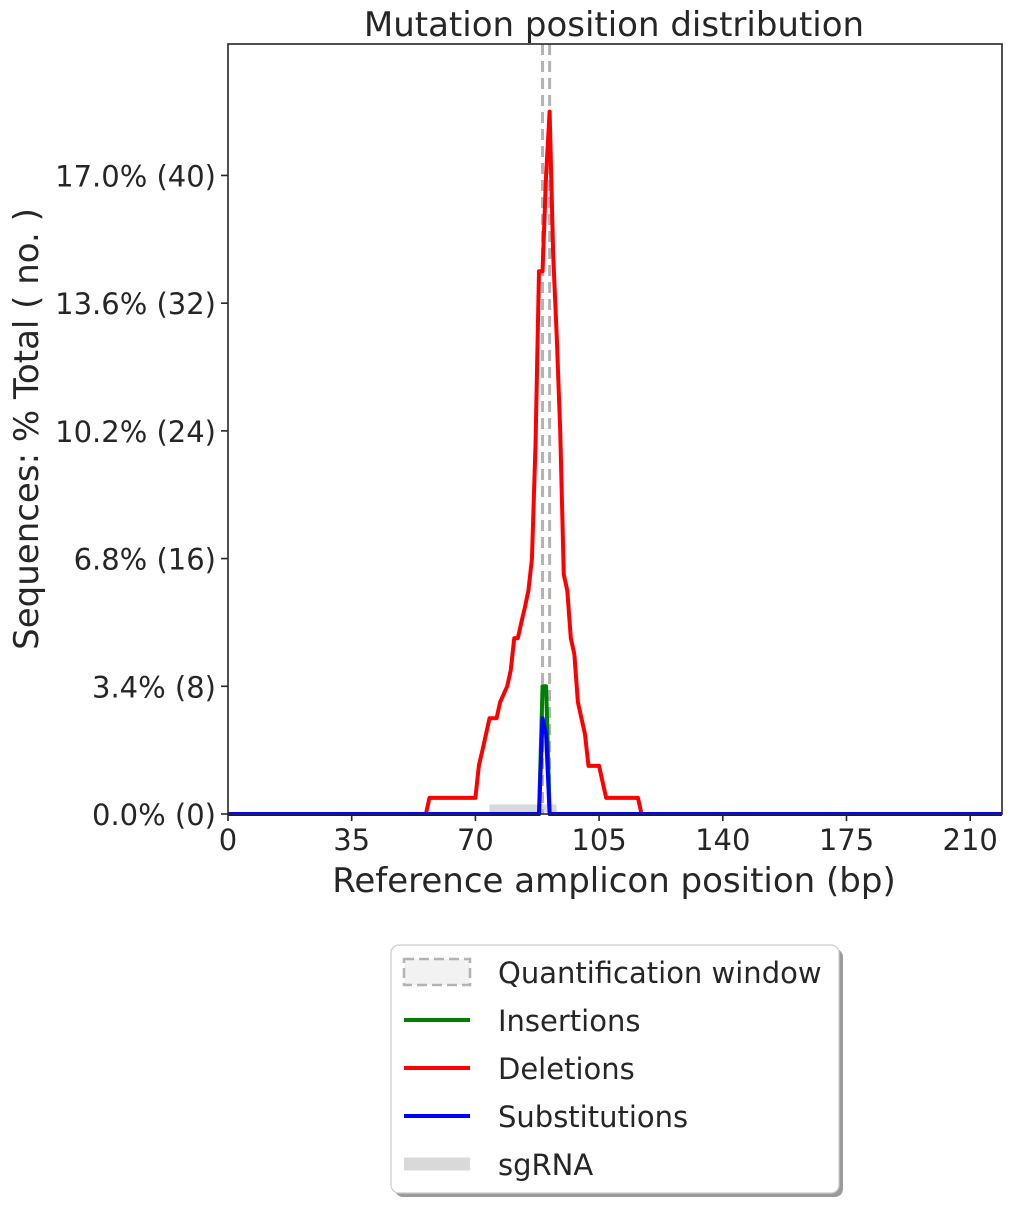 This screenshot has height=1208, width=1011. Describe the element at coordinates (27, 429) in the screenshot. I see `y-axis-label: Sequences: % Total ( no. )` at that location.